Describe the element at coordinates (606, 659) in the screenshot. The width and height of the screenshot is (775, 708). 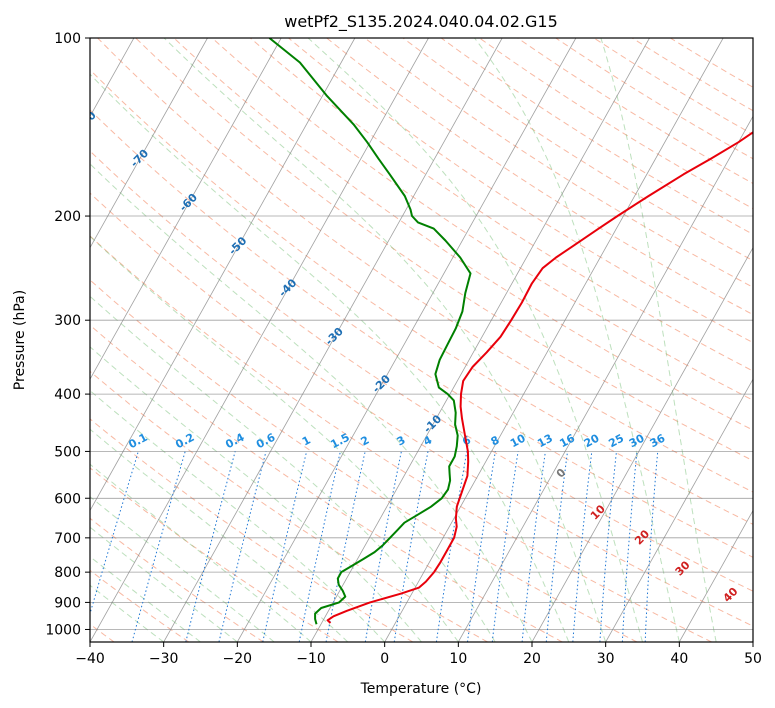
I see `x-tick-label: 30` at that location.